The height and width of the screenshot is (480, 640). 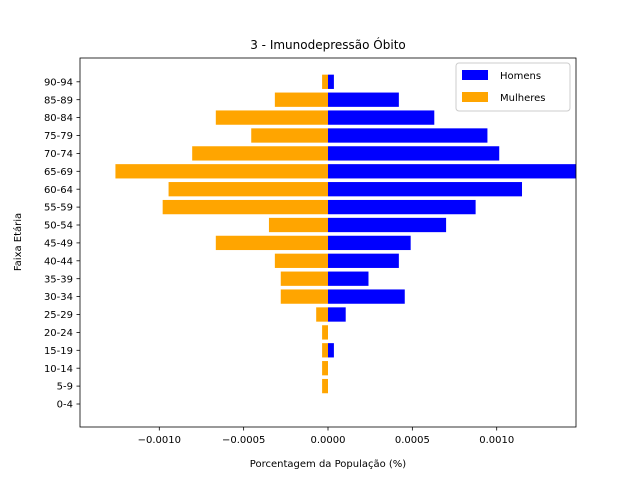 What do you see at coordinates (58, 351) in the screenshot?
I see `y-tick-label: 15-19` at bounding box center [58, 351].